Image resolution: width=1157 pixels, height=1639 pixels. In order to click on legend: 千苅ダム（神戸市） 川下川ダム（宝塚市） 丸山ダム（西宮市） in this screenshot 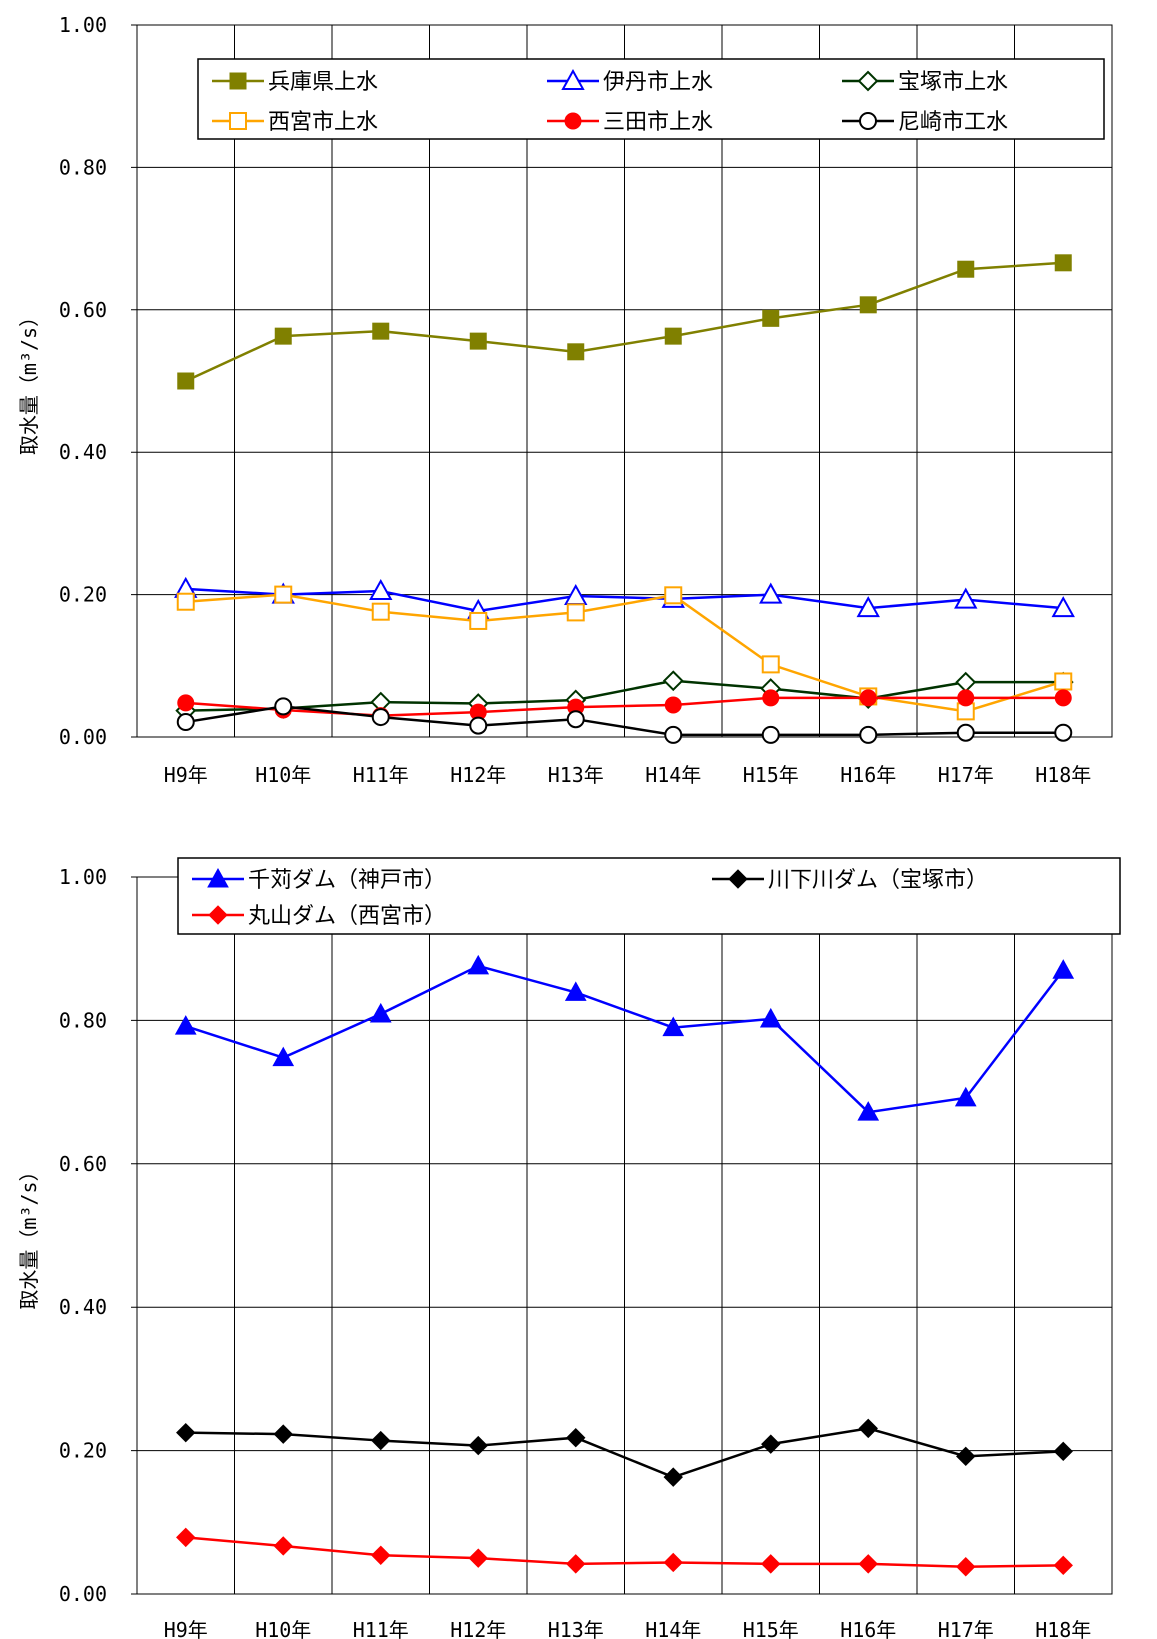, I will do `click(649, 896)`.